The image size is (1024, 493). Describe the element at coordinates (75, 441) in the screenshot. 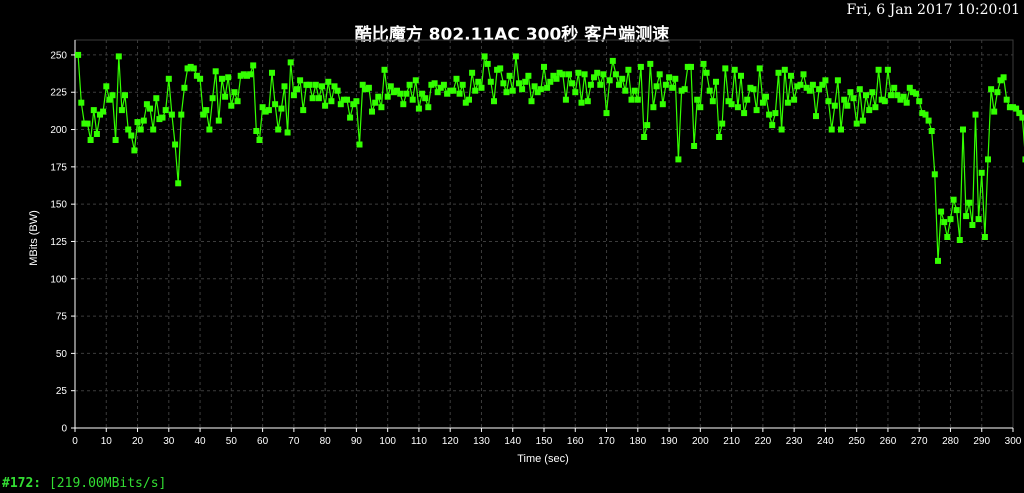

I see `x-tick-label: 0` at that location.